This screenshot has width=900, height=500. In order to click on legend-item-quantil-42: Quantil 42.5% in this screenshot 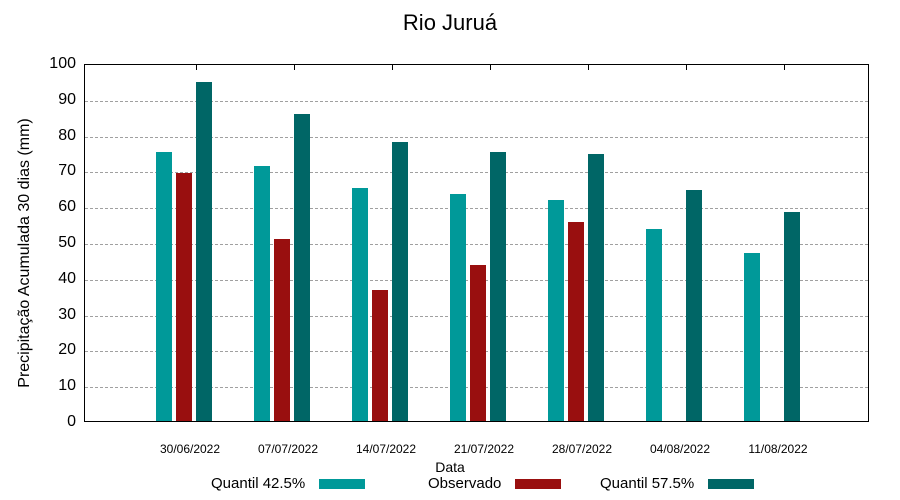, I will do `click(288, 483)`.